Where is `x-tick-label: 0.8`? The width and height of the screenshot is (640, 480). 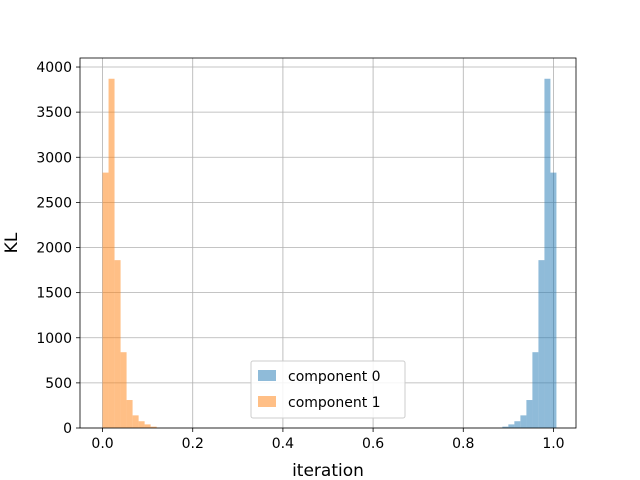
x-tick-label: 0.8 is located at coordinates (463, 444).